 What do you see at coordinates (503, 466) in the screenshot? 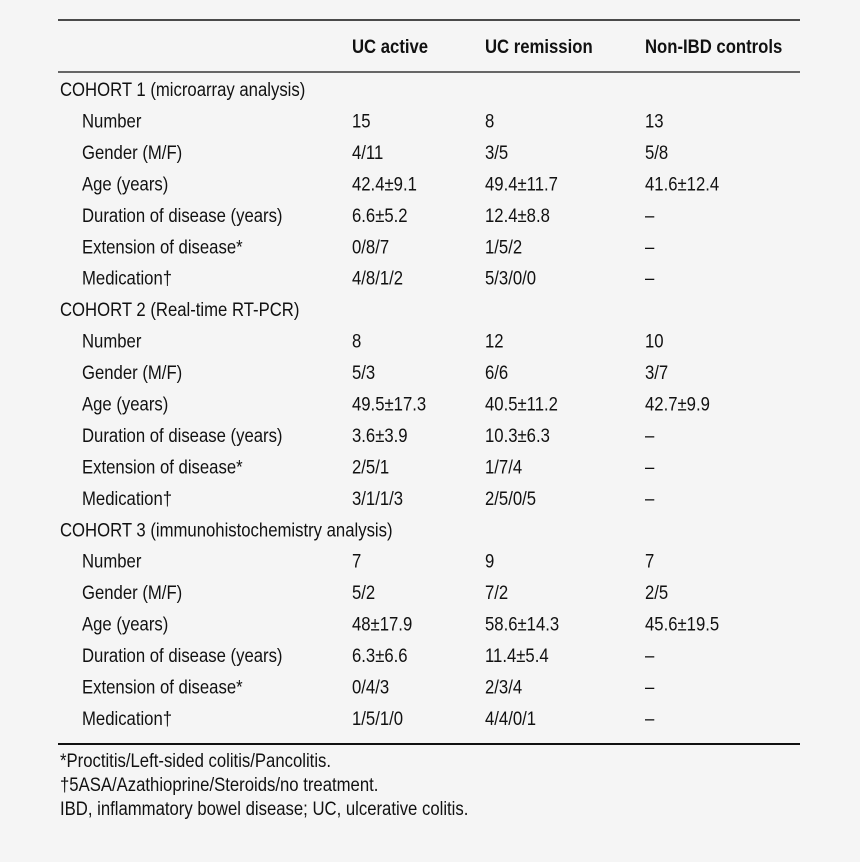
I see `cell: 1/7/4` at bounding box center [503, 466].